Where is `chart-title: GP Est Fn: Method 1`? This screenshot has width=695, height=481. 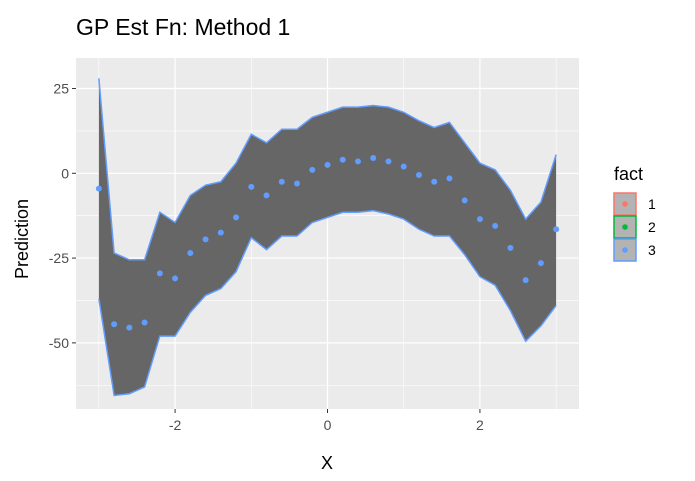 chart-title: GP Est Fn: Method 1 is located at coordinates (183, 27).